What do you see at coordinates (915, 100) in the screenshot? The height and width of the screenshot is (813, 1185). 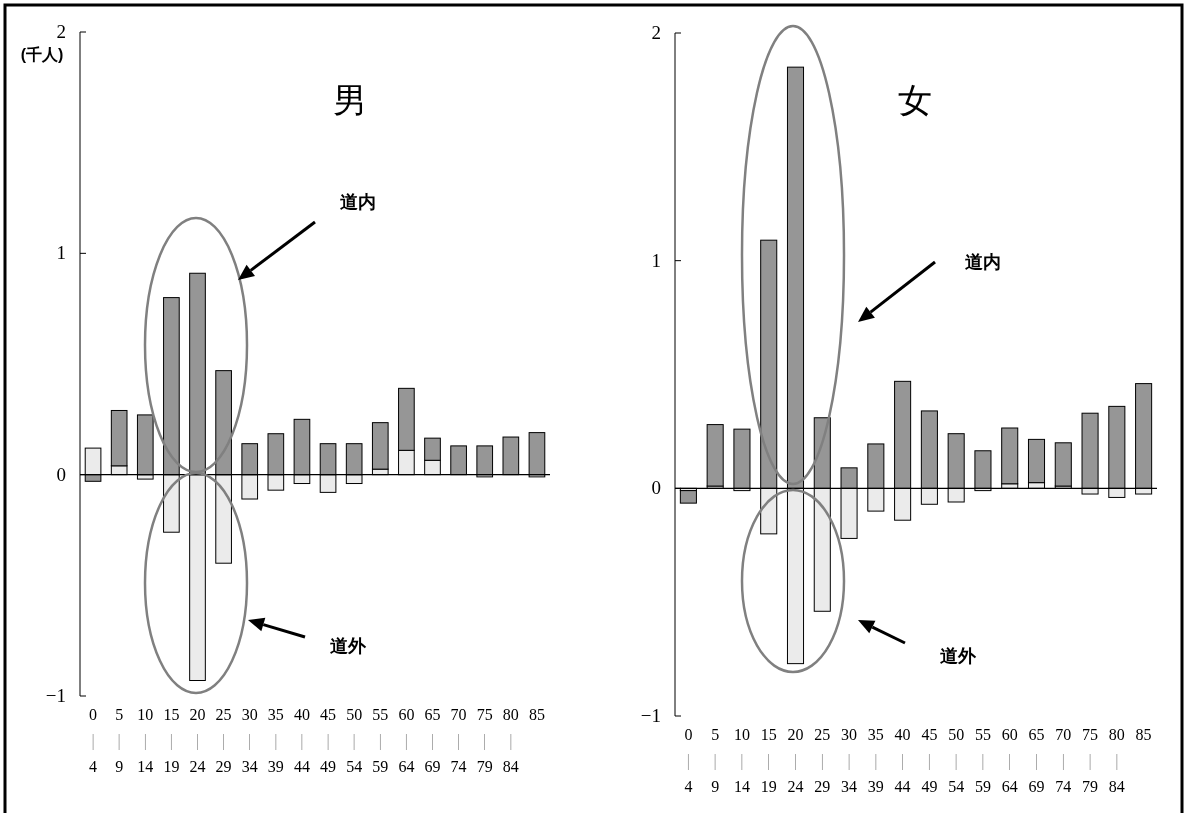 I see `text: 女` at bounding box center [915, 100].